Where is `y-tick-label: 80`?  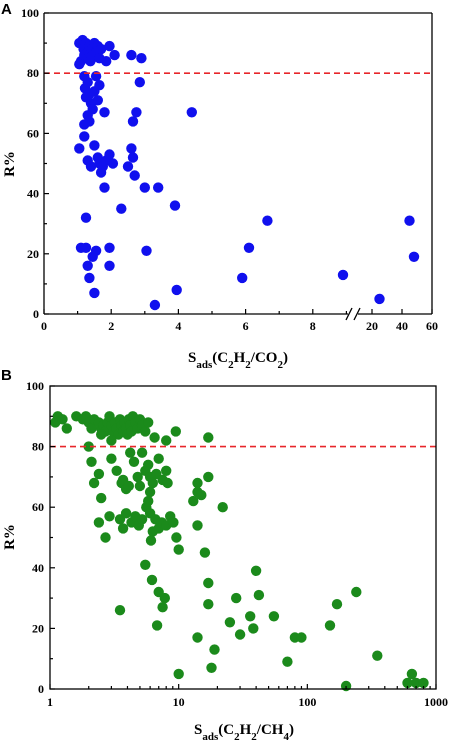
y-tick-label: 80 is located at coordinates (38, 447).